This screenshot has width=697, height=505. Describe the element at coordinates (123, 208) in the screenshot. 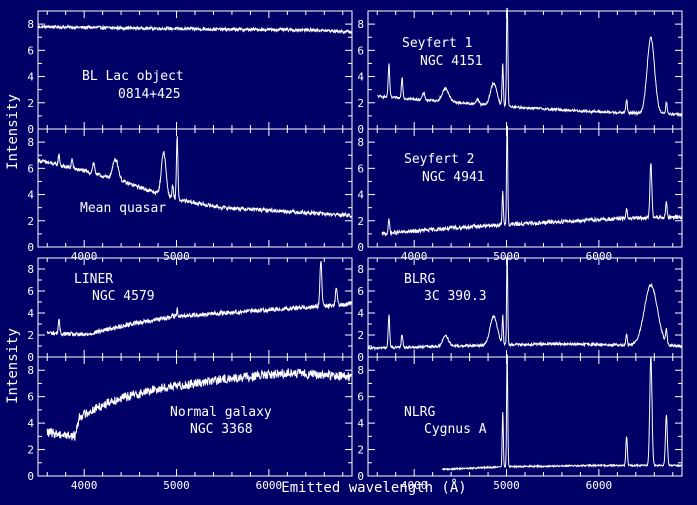

I see `panel-label: Mean quasar` at that location.